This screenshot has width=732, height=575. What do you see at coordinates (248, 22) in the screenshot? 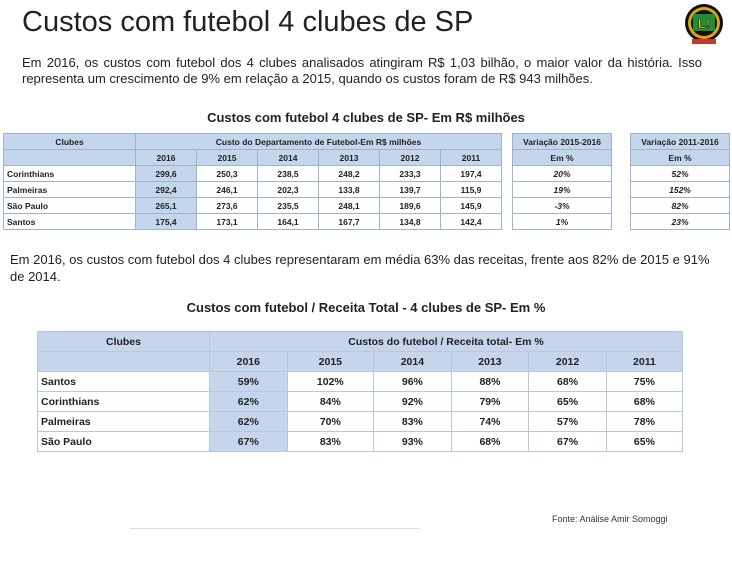
I see `page-title: Custos com futebol 4 clubes de SP` at bounding box center [248, 22].